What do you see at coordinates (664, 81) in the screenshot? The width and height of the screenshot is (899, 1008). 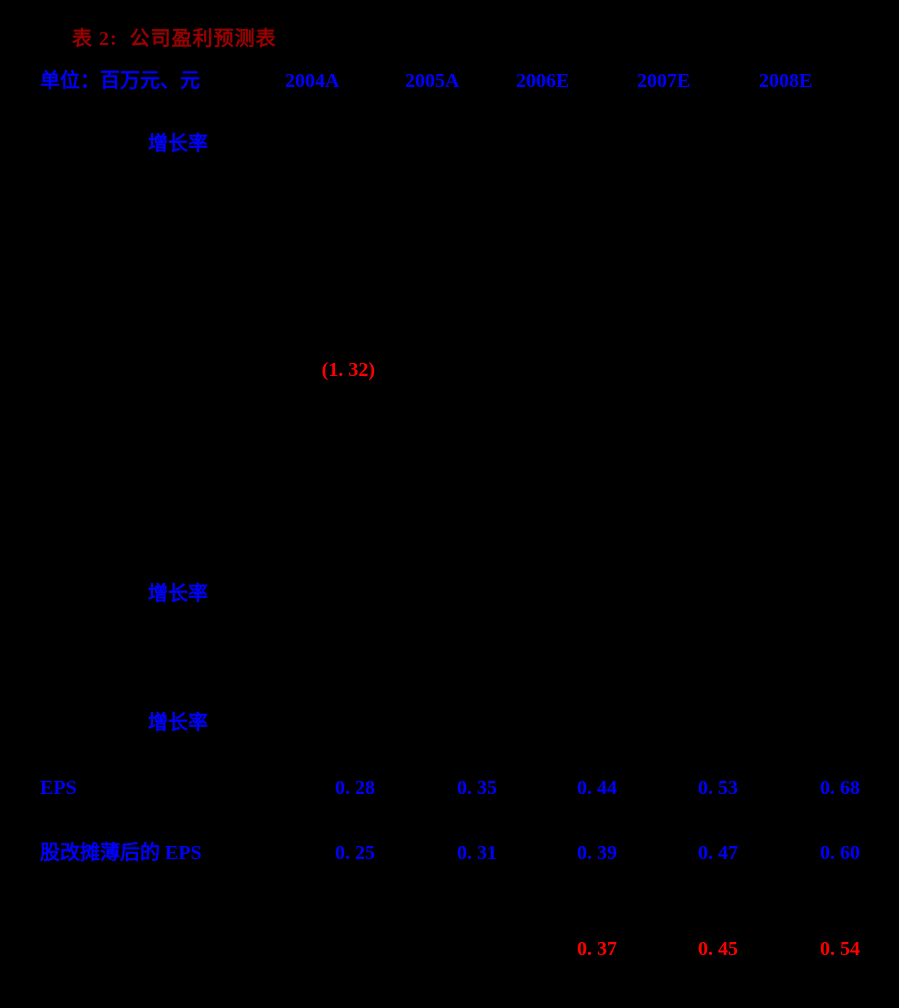 I see `col-header-2007e: 2007E` at bounding box center [664, 81].